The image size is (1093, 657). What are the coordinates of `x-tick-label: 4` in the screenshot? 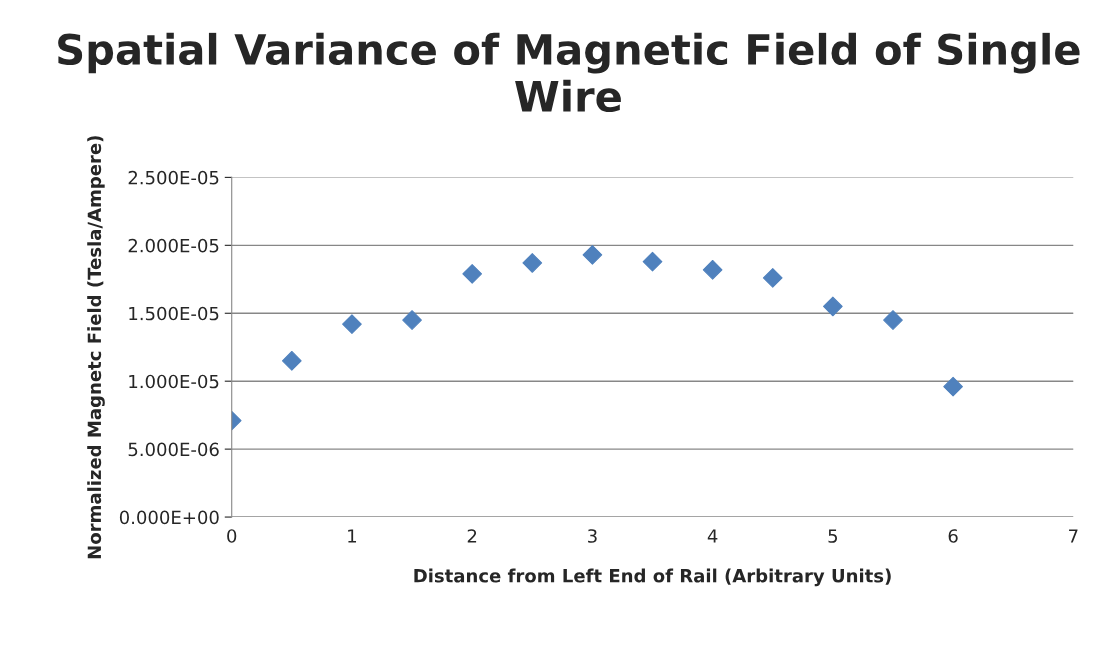 It's located at (712, 536).